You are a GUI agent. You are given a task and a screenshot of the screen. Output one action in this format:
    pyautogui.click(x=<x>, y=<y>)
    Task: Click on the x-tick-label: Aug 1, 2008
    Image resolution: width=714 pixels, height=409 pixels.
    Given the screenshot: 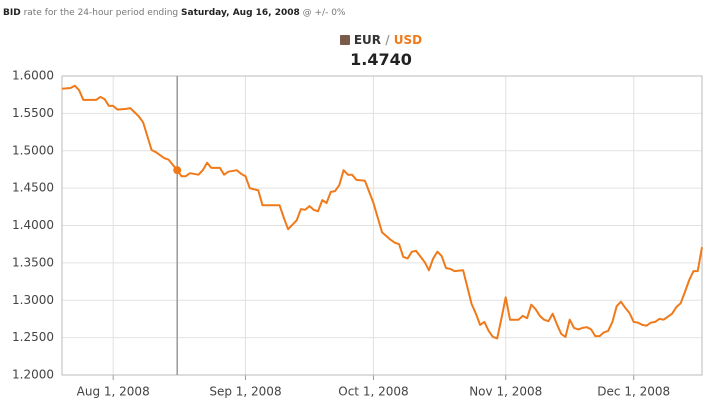 What is the action you would take?
    pyautogui.click(x=113, y=392)
    